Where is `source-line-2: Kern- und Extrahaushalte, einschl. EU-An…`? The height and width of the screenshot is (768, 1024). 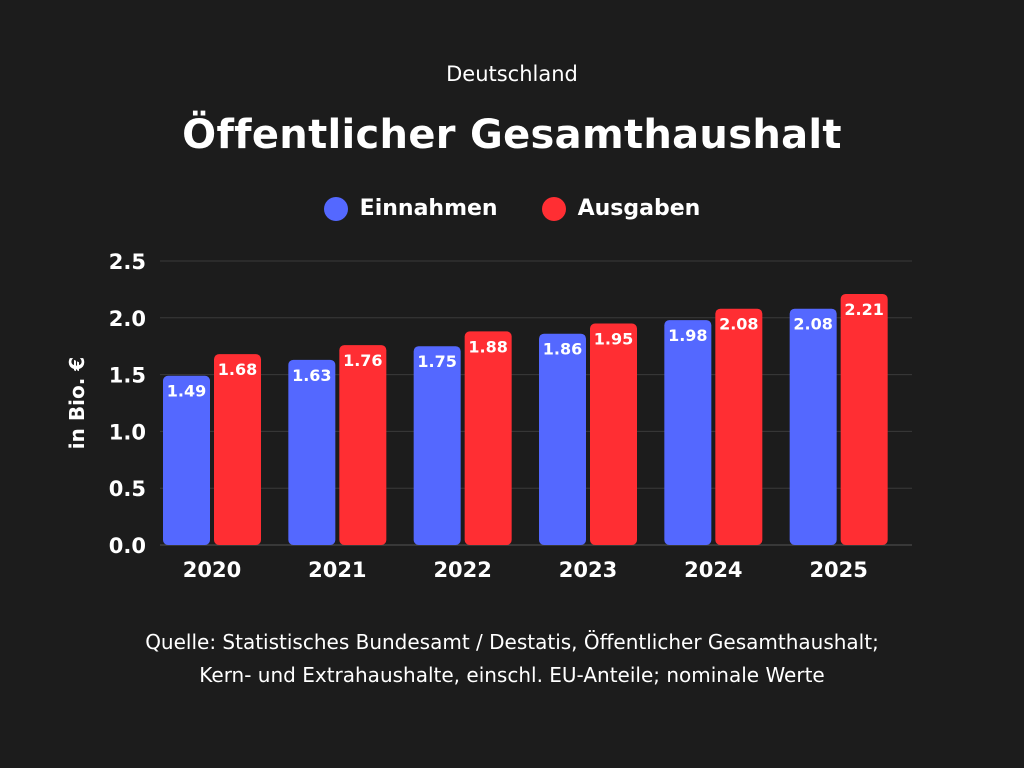
source-line-2: Kern- und Extrahaushalte, einschl. EU-An… is located at coordinates (512, 675).